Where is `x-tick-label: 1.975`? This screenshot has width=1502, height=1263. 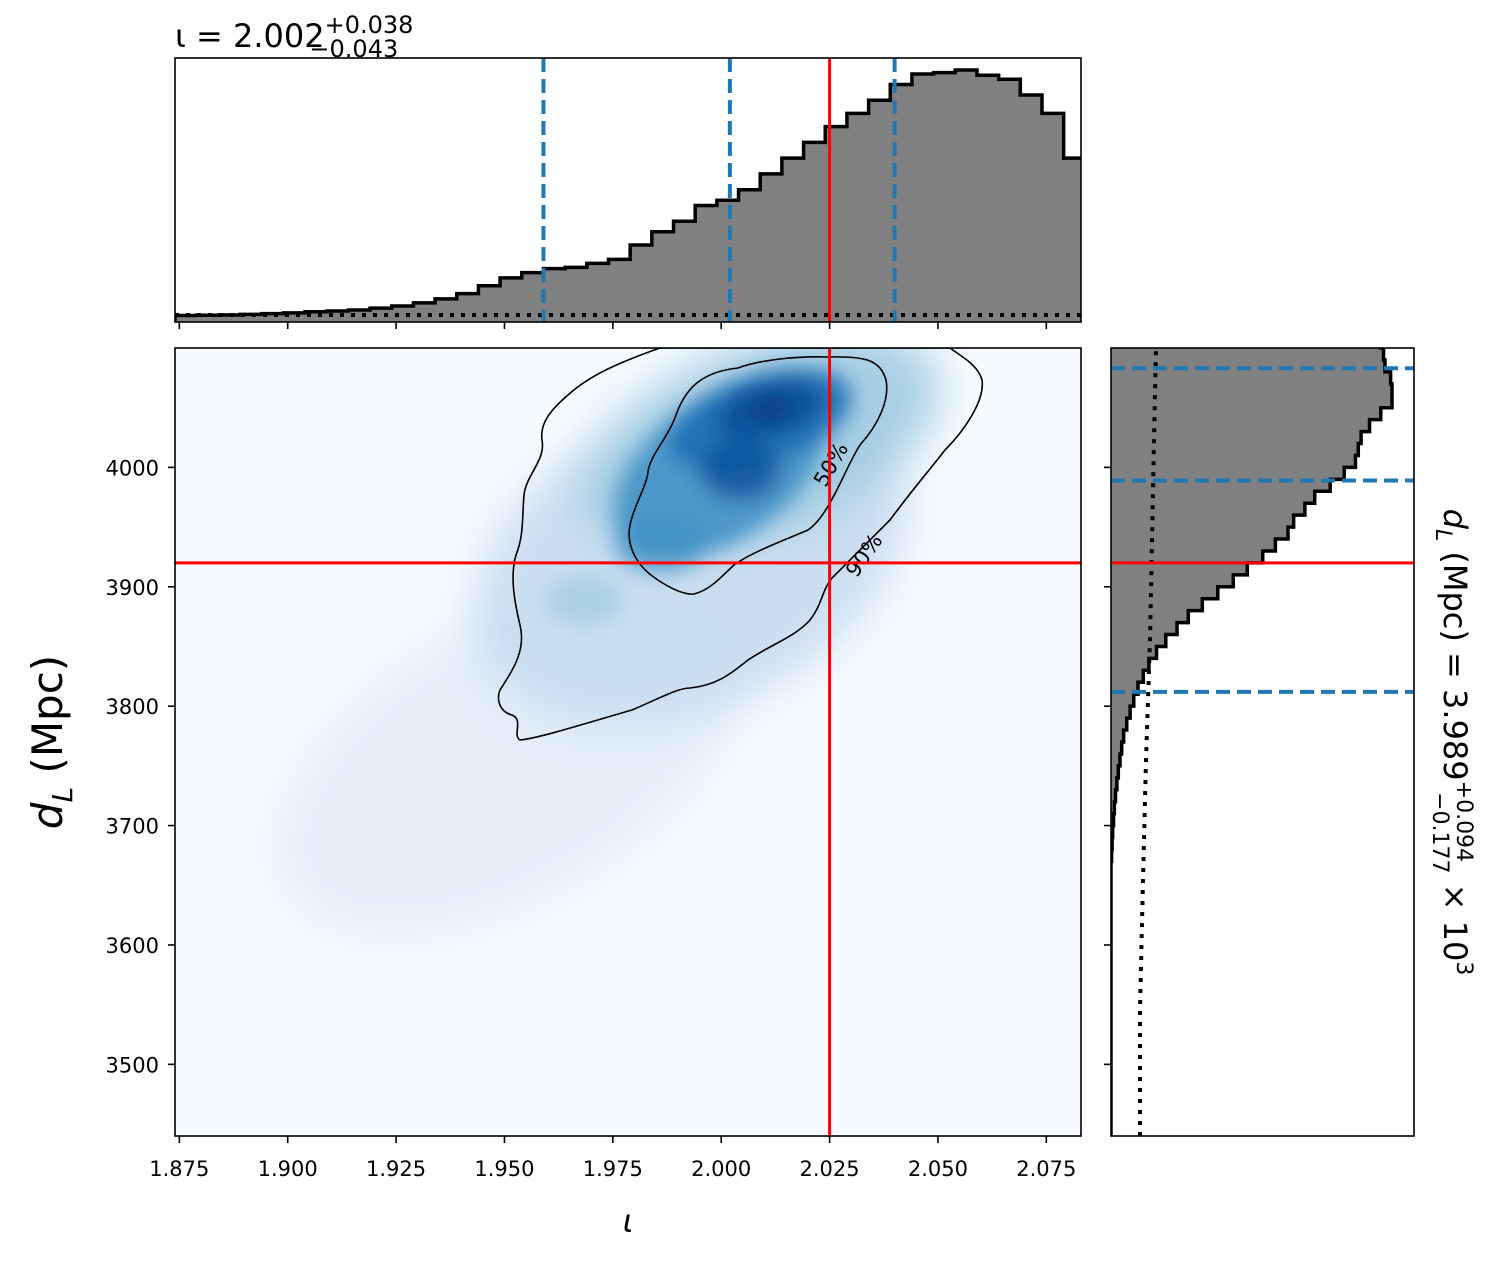 x-tick-label: 1.975 is located at coordinates (613, 1169).